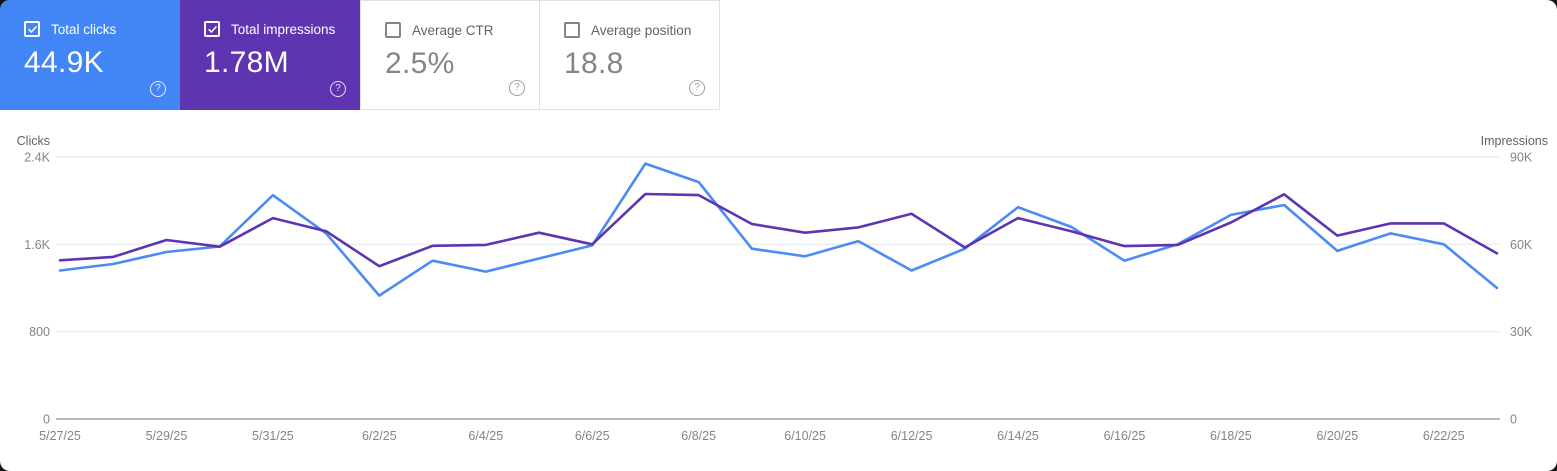 Image resolution: width=1557 pixels, height=471 pixels. I want to click on x-axis-date-label: 6/2/25, so click(379, 436).